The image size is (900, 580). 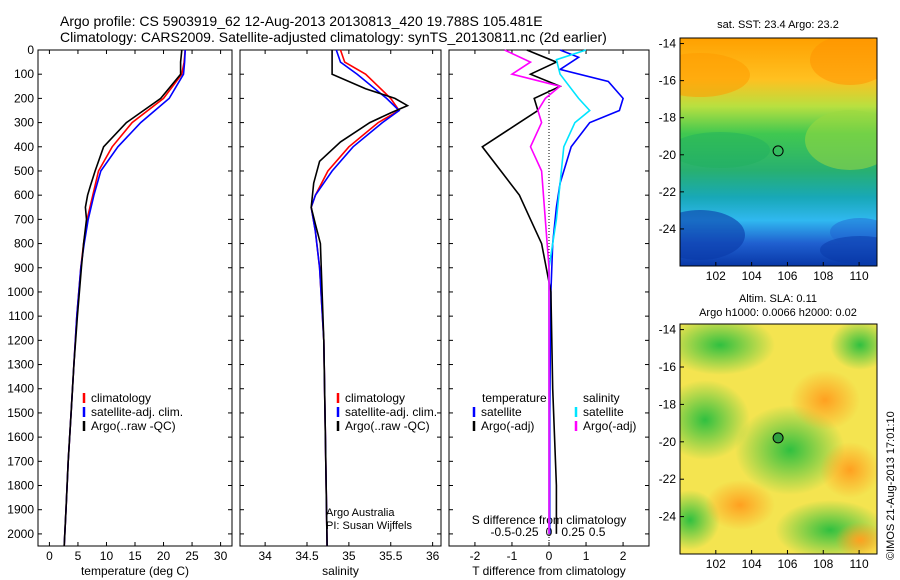 What do you see at coordinates (24, 244) in the screenshot?
I see `depth-tick-label: 800` at bounding box center [24, 244].